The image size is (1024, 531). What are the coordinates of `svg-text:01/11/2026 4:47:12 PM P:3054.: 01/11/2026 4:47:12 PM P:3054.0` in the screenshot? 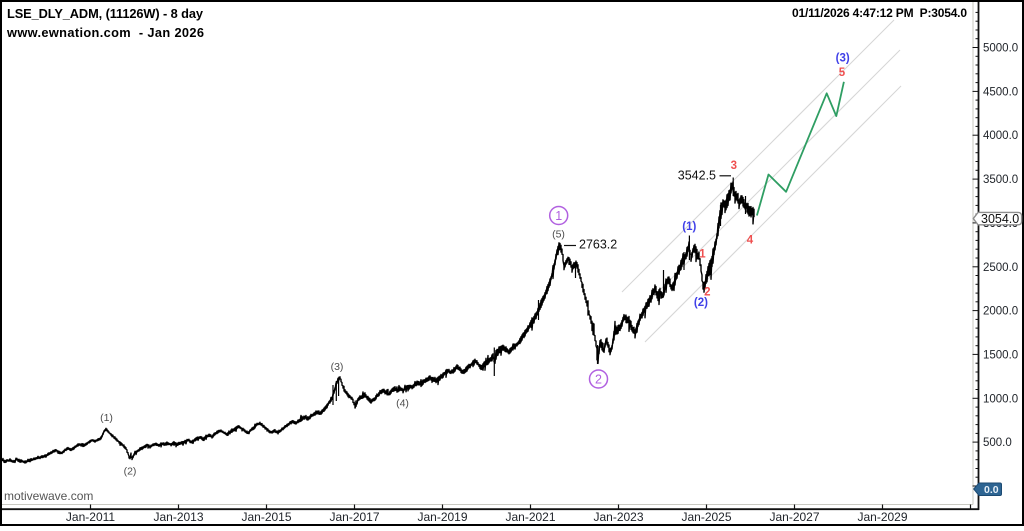 It's located at (879, 13).